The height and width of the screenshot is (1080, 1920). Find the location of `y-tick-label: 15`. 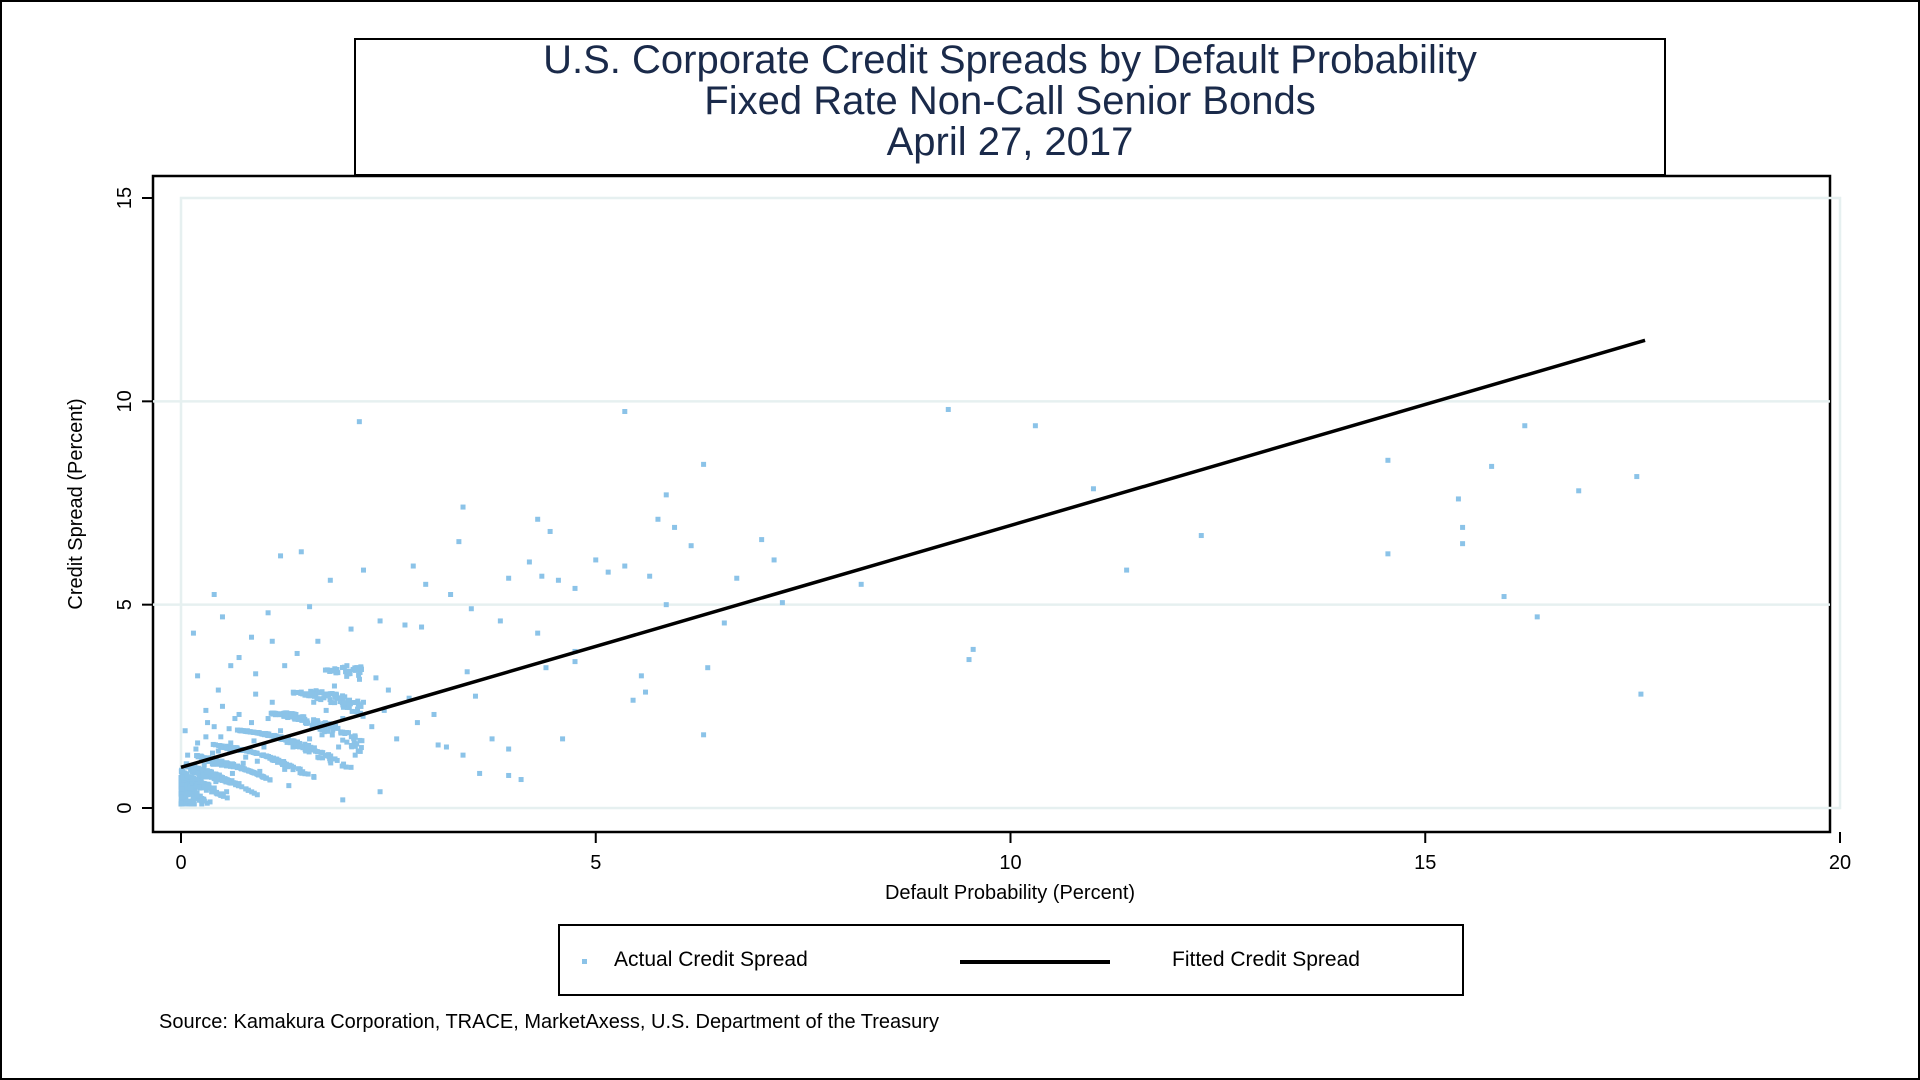

y-tick-label: 15 is located at coordinates (125, 198).